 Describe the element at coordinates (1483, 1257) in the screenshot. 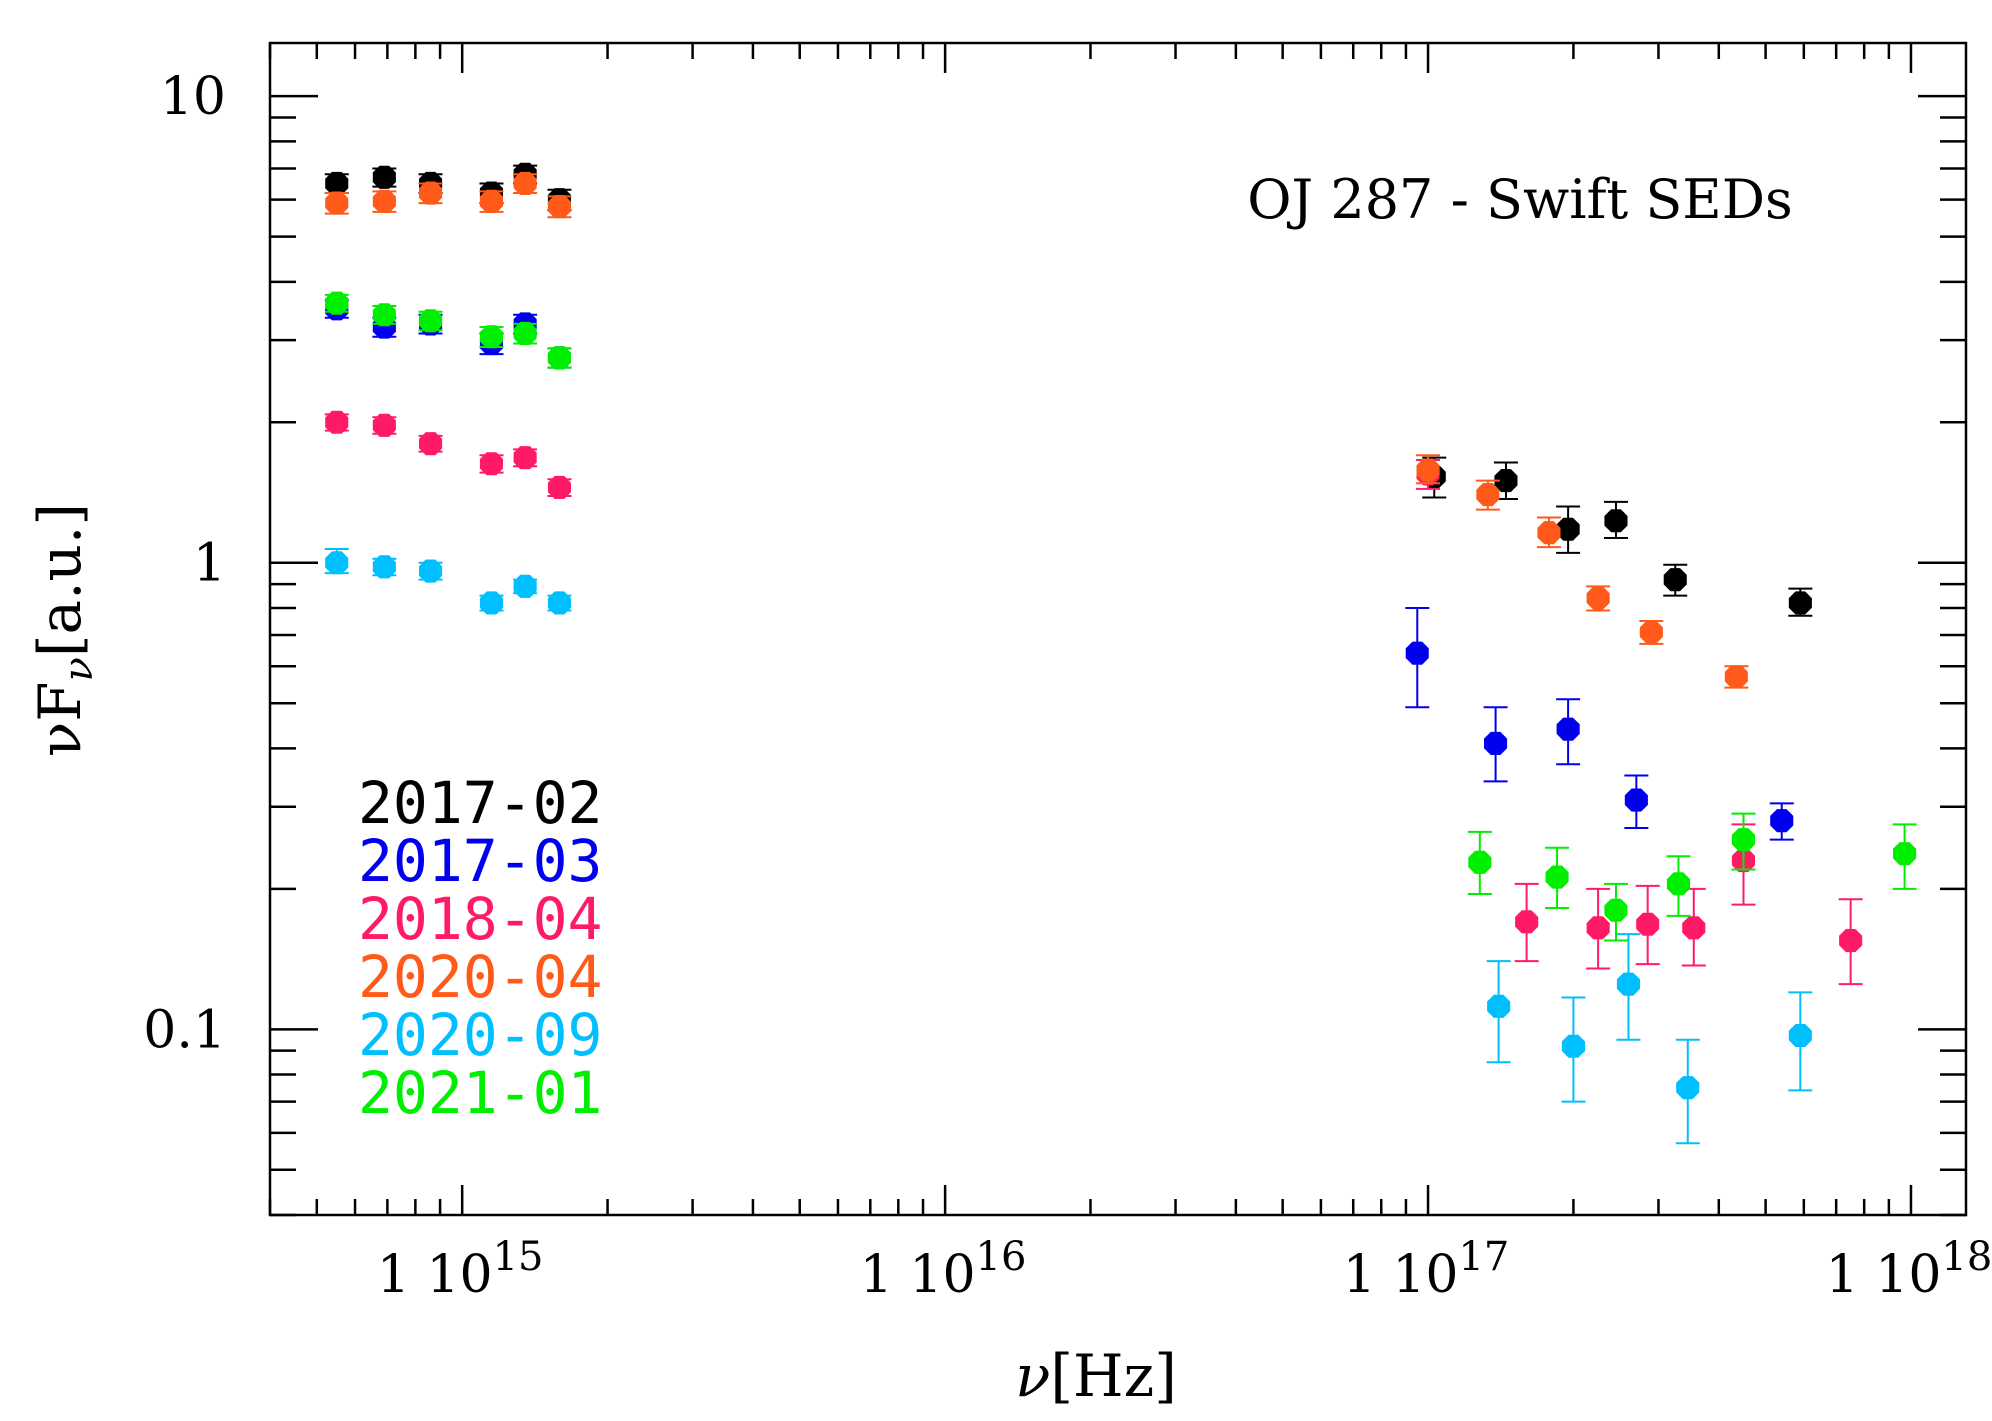

I see `x-tick-exponent: 17` at that location.